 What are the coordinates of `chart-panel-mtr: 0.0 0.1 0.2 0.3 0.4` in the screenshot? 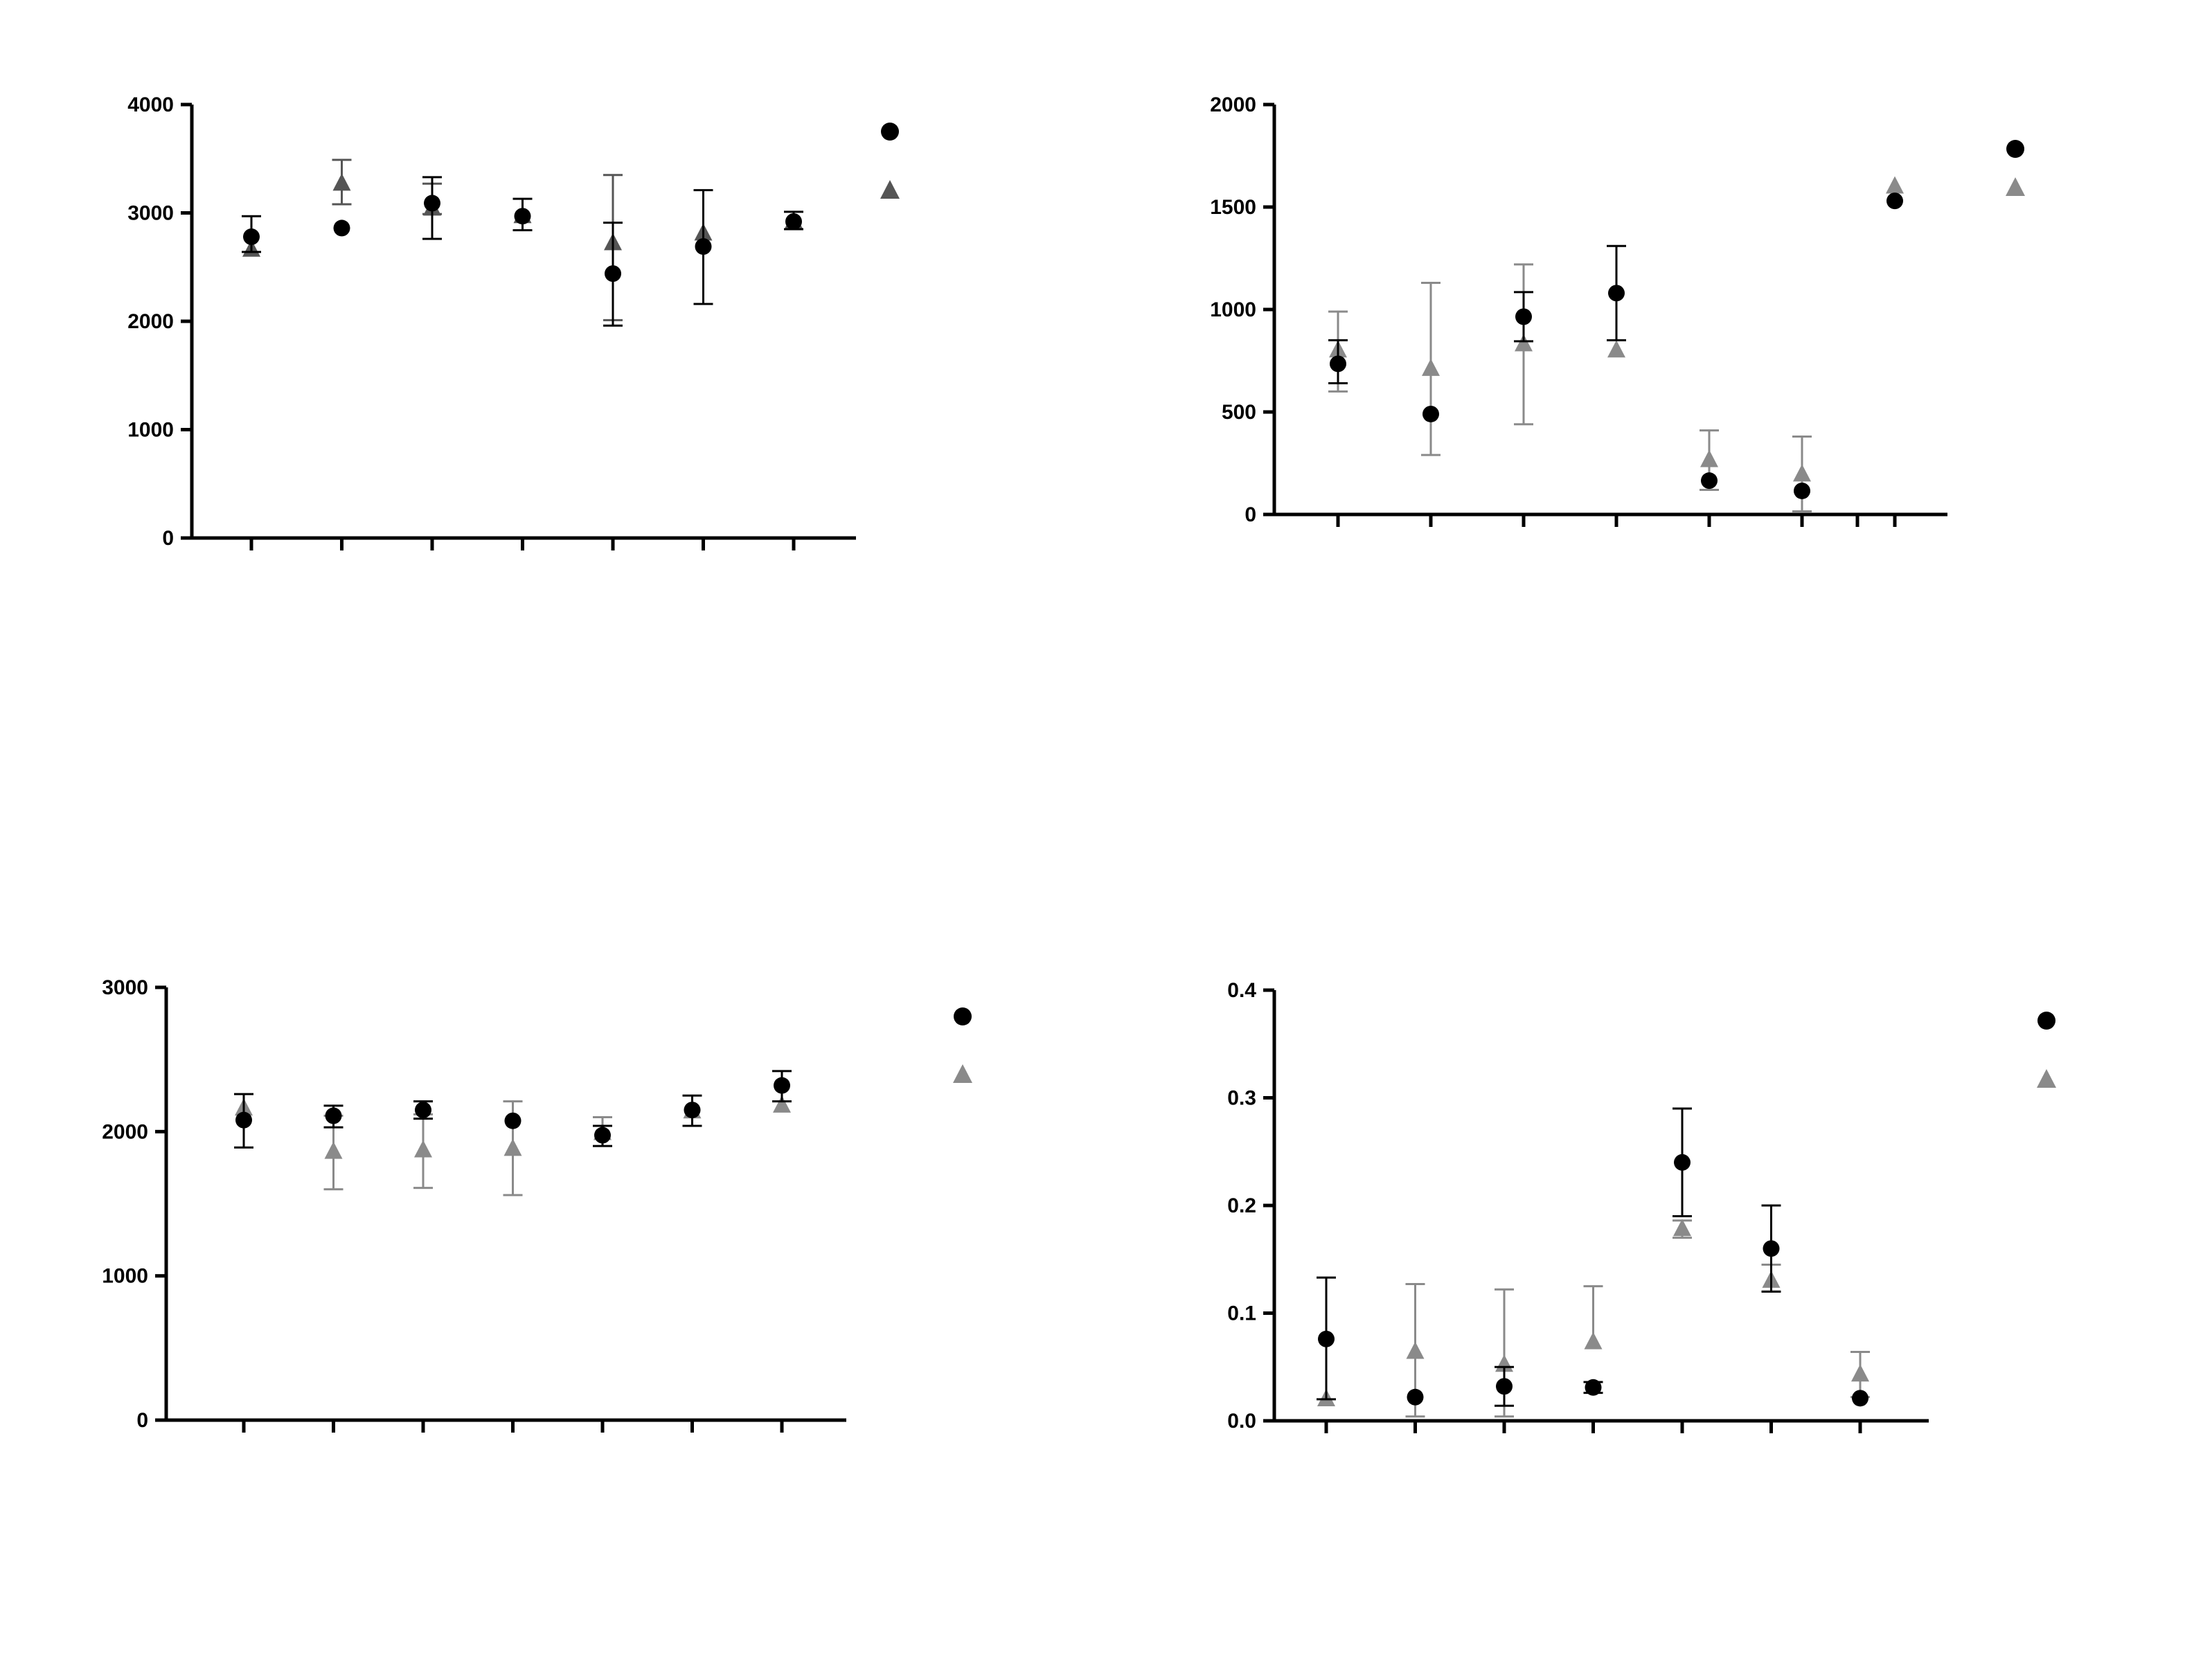 It's located at (1642, 1206).